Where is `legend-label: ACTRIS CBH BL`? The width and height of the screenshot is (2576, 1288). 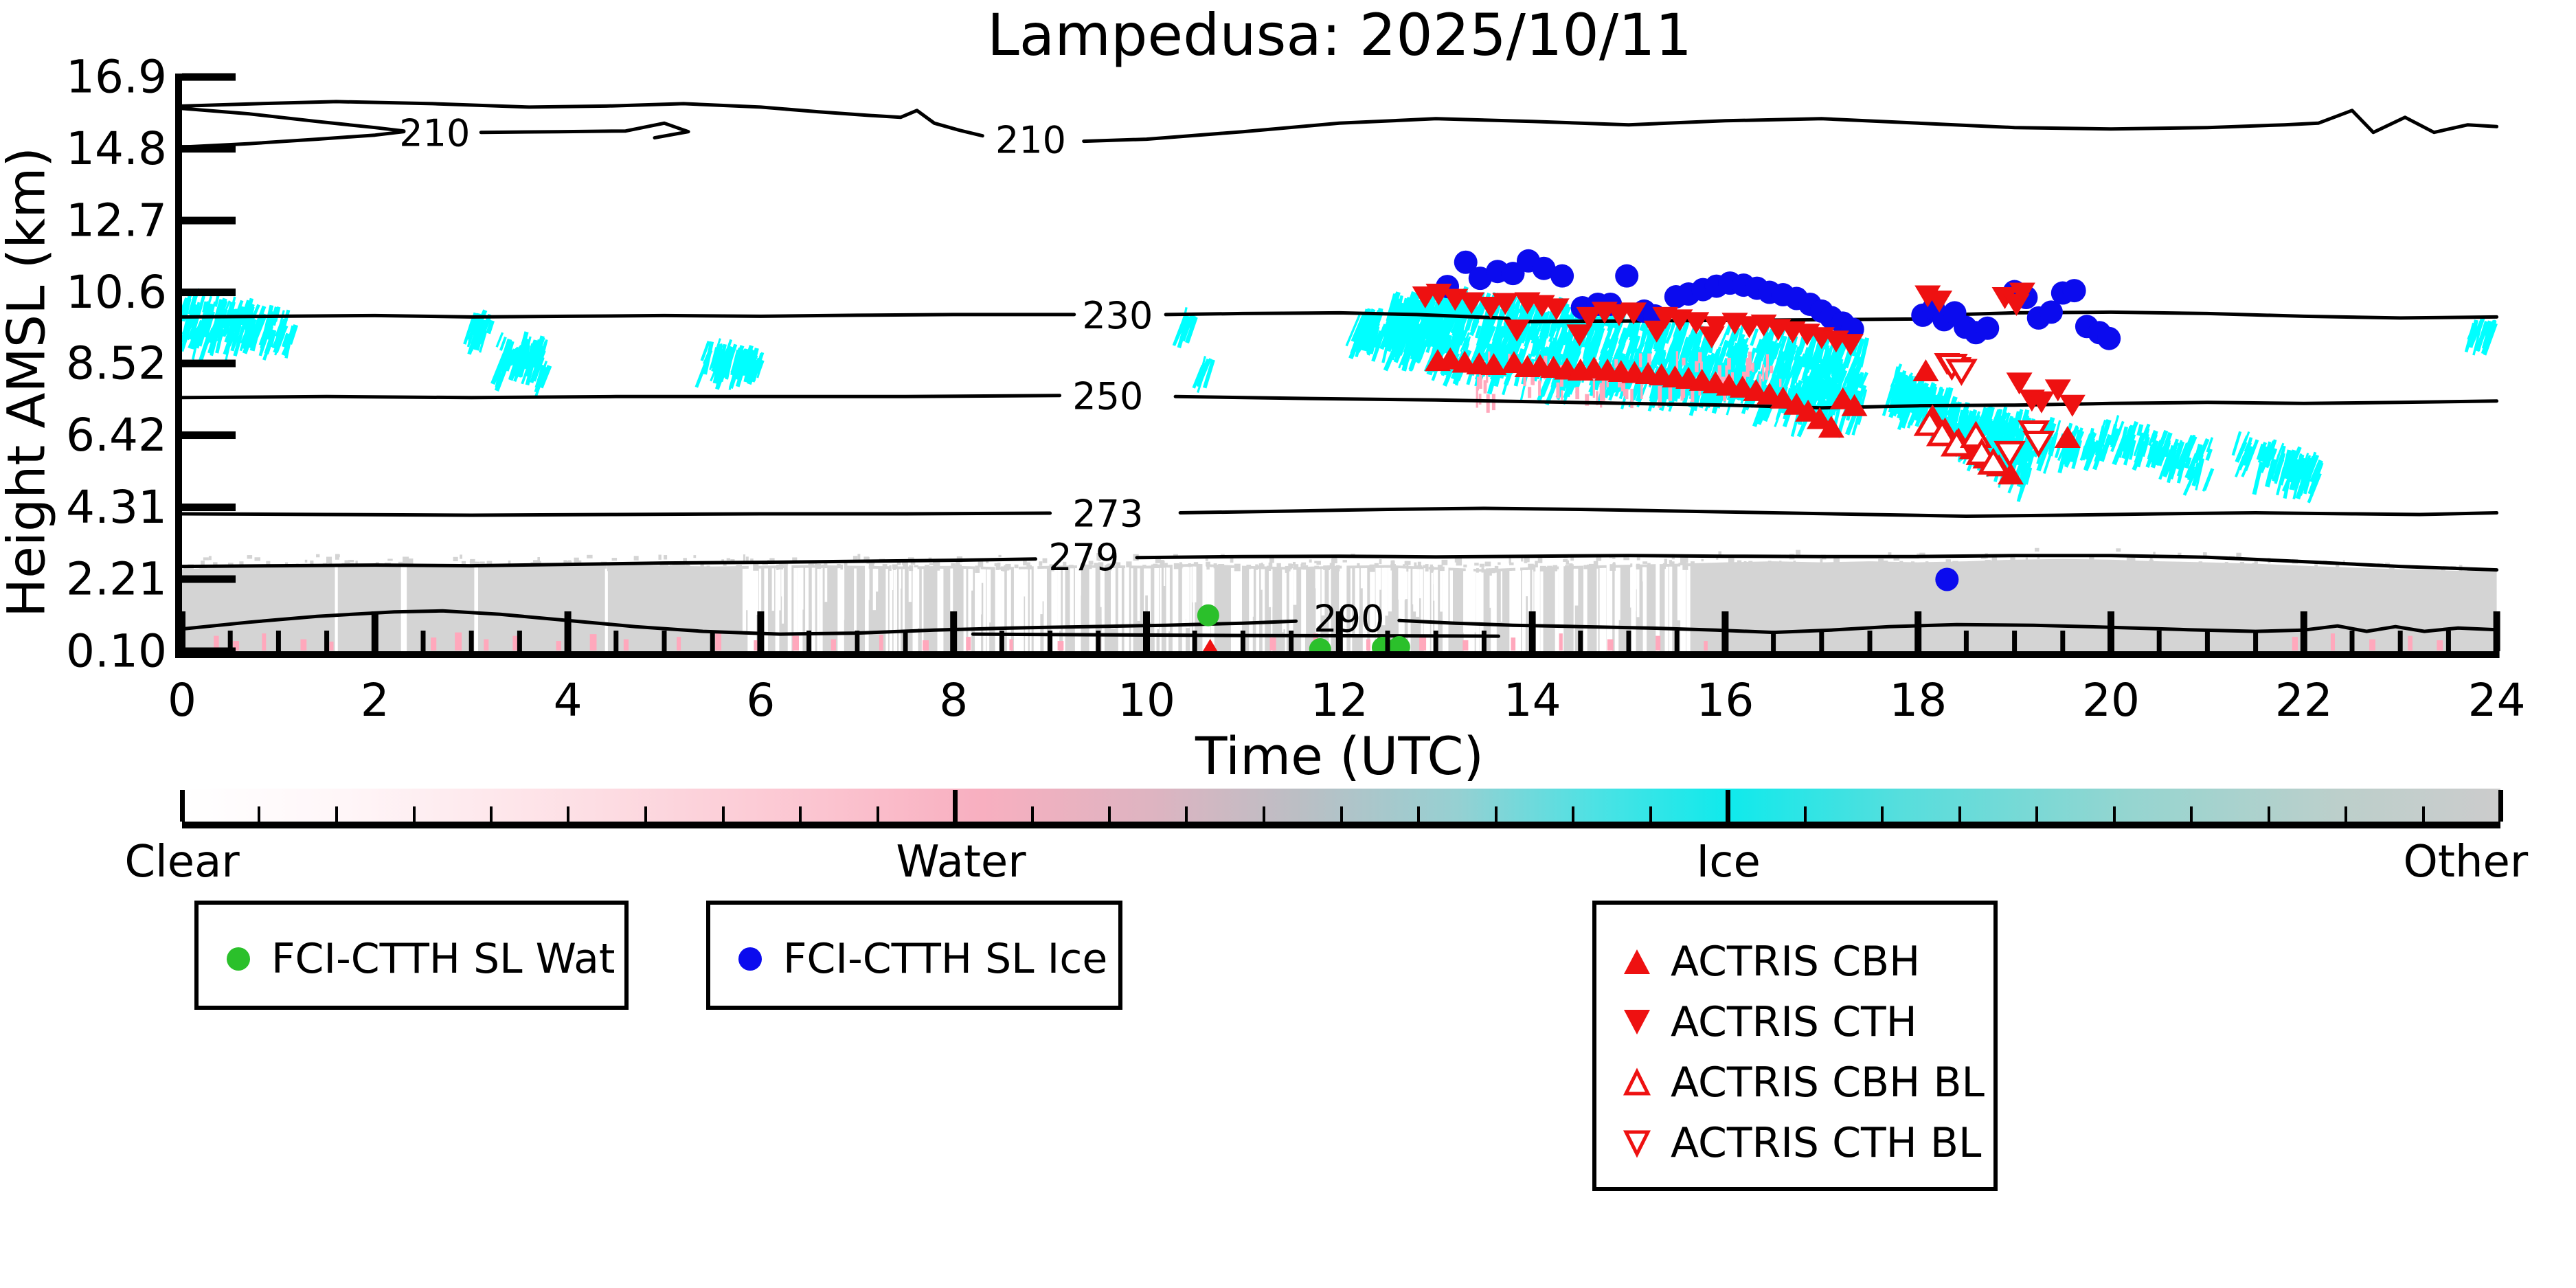
legend-label: ACTRIS CBH BL is located at coordinates (1828, 1083).